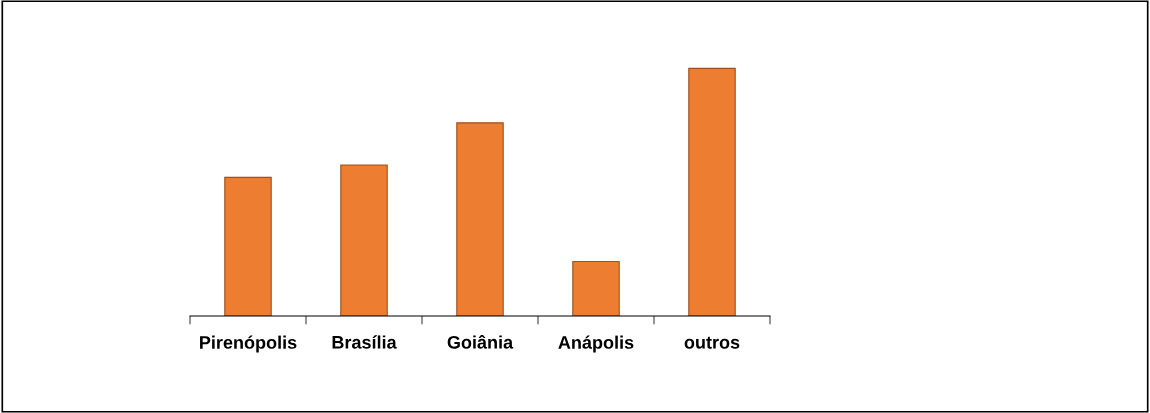 The width and height of the screenshot is (1150, 413). Describe the element at coordinates (480, 342) in the screenshot. I see `x-tick-label: Goiânia` at that location.